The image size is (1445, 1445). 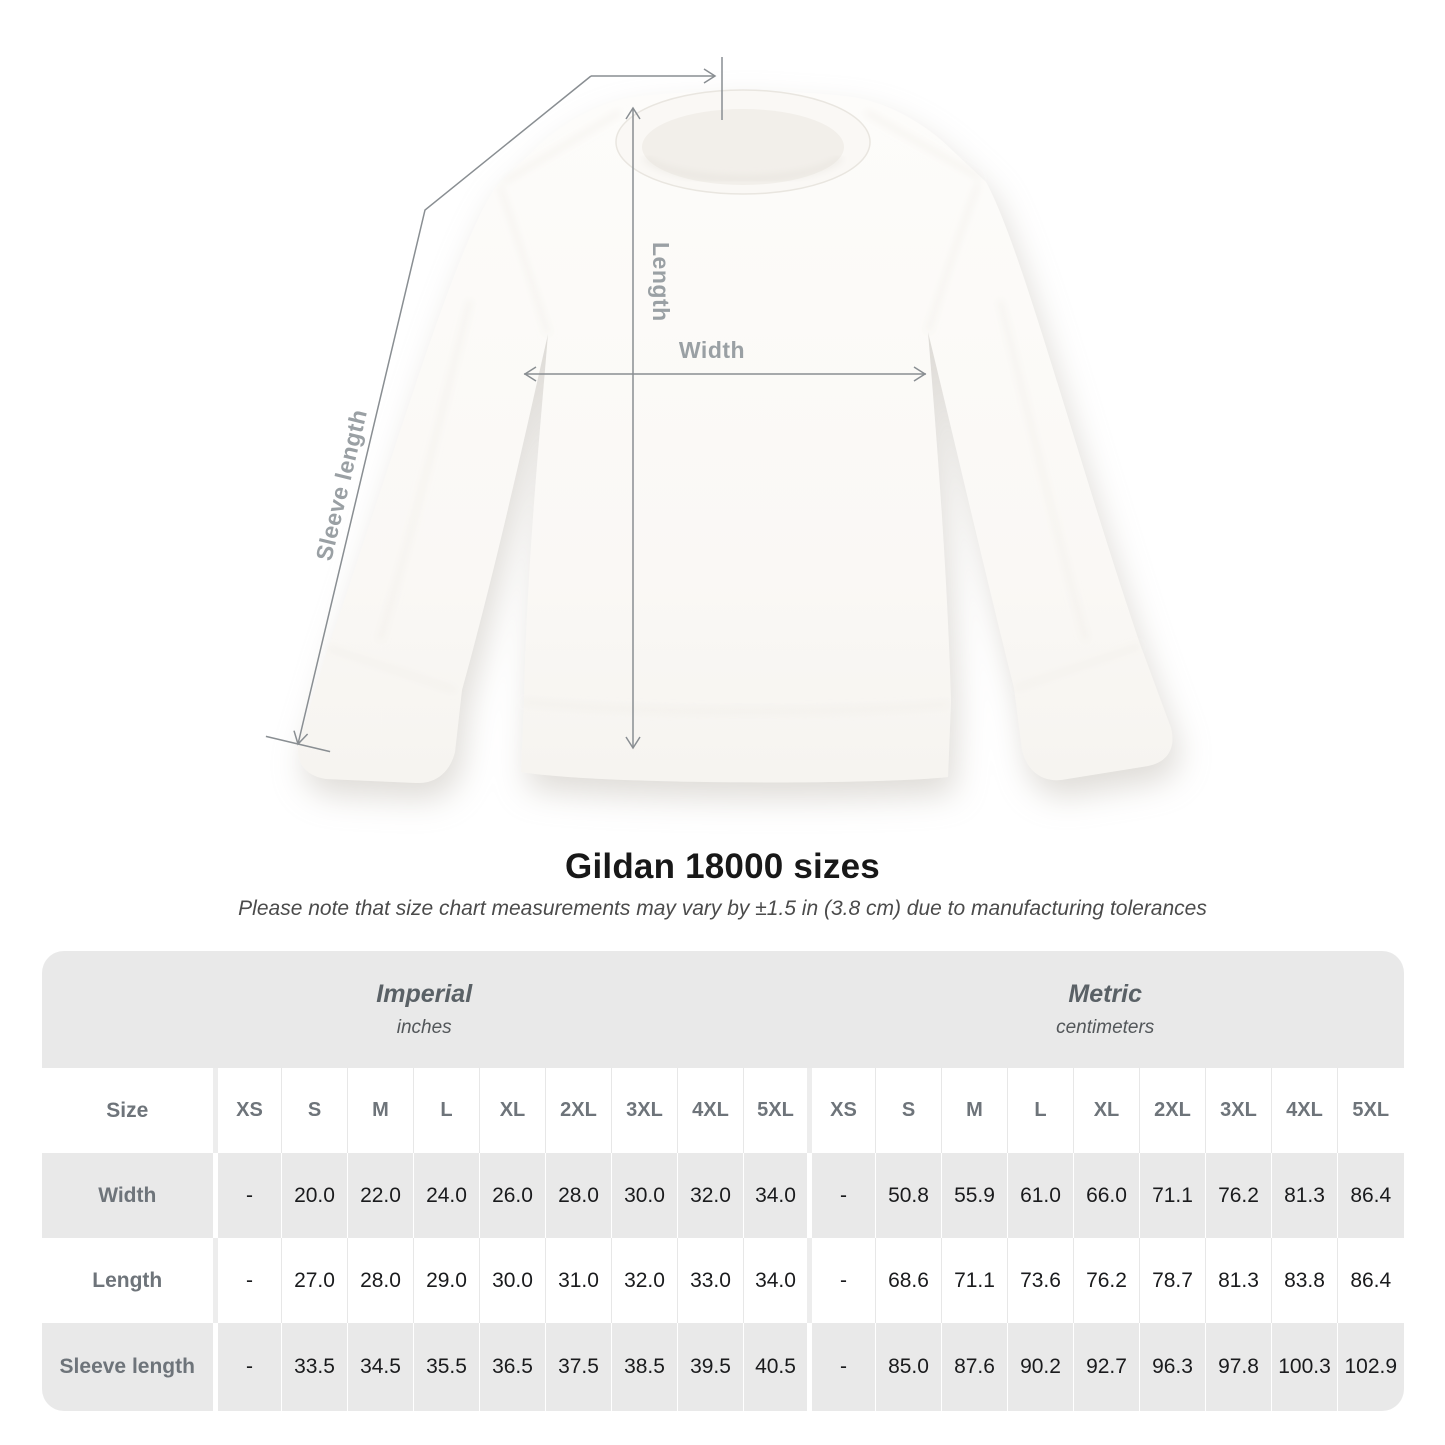 What do you see at coordinates (530, 374) in the screenshot?
I see `left-arrowhead-icon` at bounding box center [530, 374].